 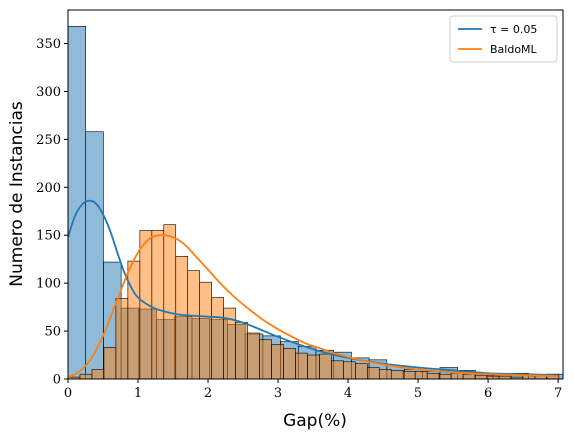 I want to click on y-tick-label: 100, so click(x=48, y=284).